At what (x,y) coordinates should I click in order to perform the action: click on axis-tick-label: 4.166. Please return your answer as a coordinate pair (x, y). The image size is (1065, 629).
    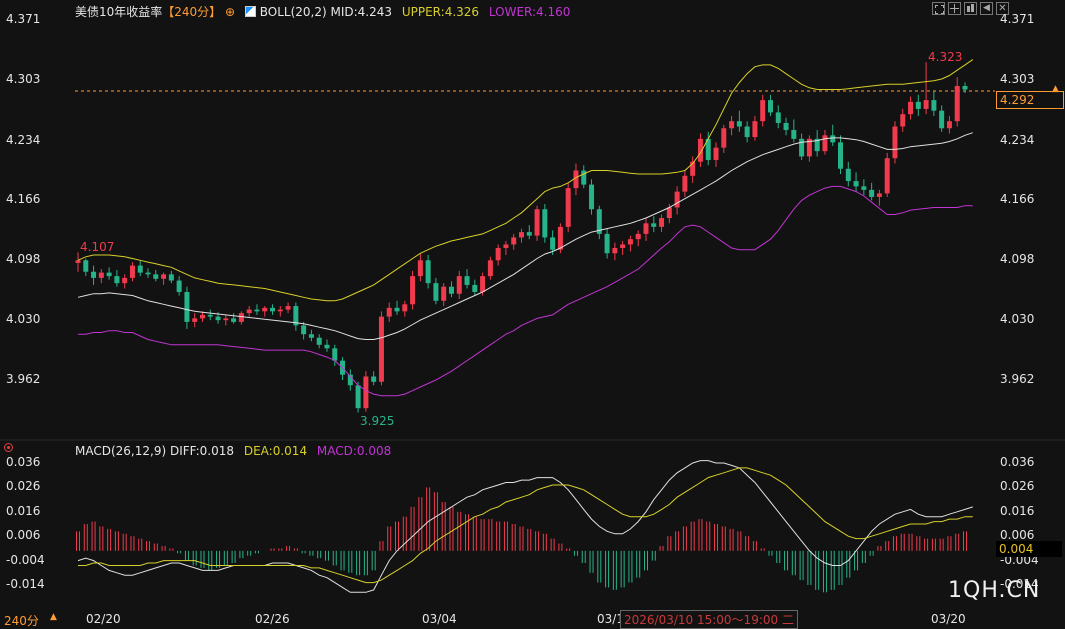
    Looking at the image, I should click on (23, 199).